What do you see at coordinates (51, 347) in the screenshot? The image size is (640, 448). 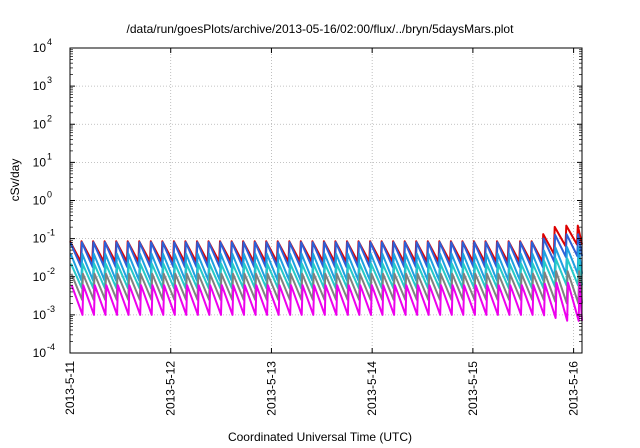 I see `y-tick-exponent: -4` at bounding box center [51, 347].